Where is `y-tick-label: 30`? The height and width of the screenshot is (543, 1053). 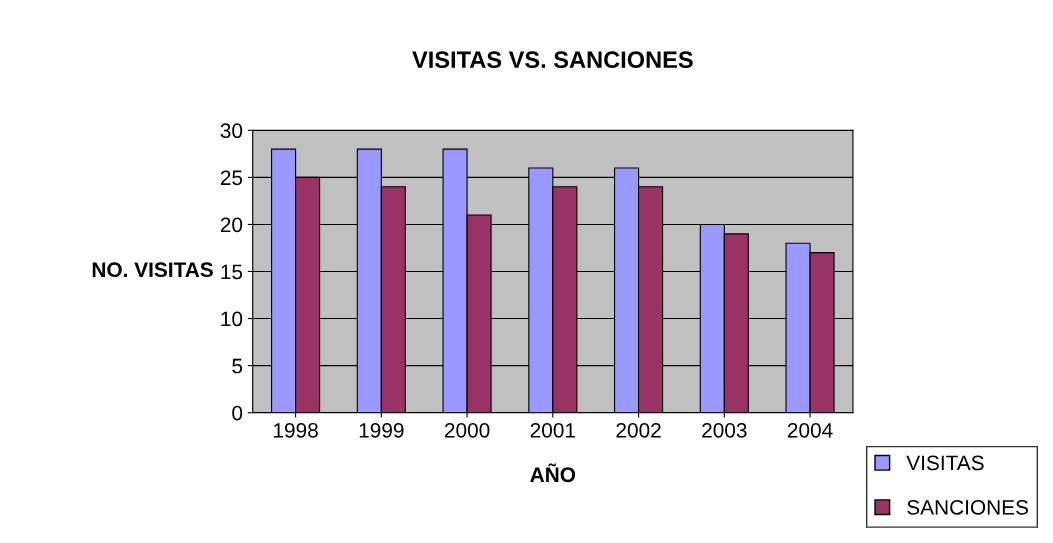
y-tick-label: 30 is located at coordinates (231, 131).